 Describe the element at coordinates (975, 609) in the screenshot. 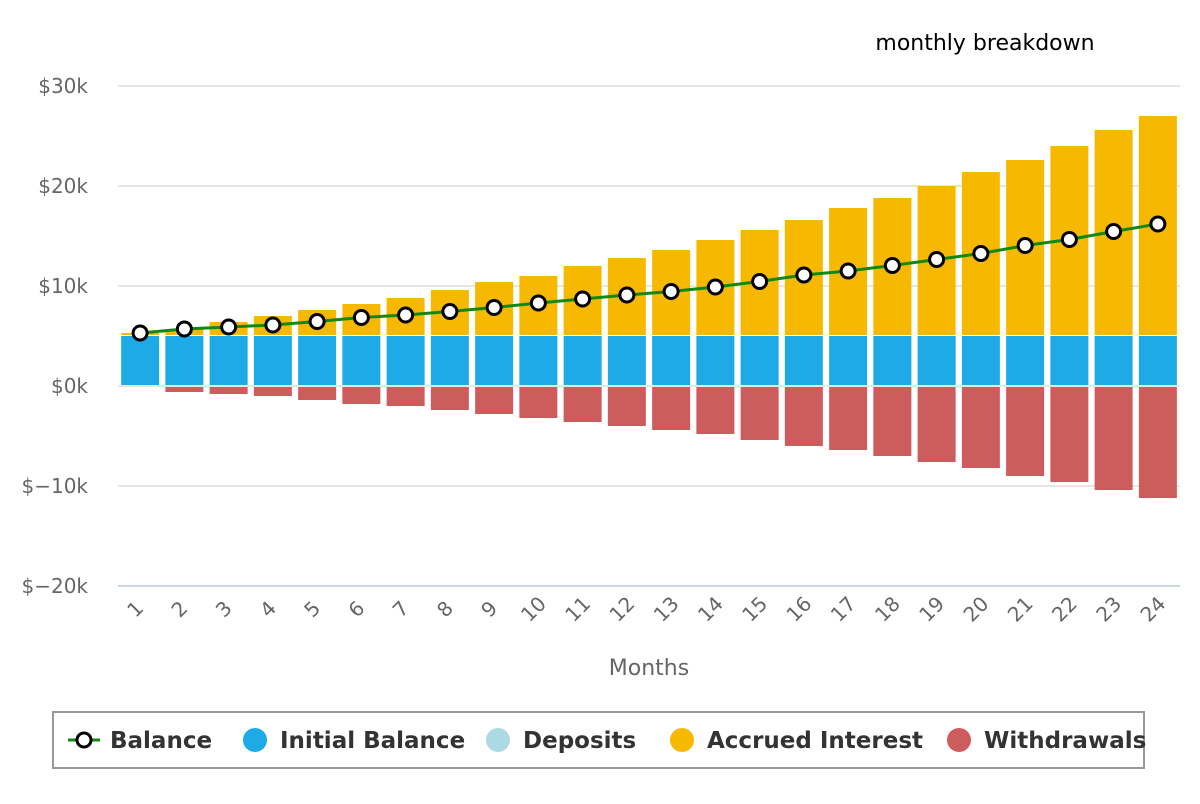

I see `x-tick-label: 20` at that location.